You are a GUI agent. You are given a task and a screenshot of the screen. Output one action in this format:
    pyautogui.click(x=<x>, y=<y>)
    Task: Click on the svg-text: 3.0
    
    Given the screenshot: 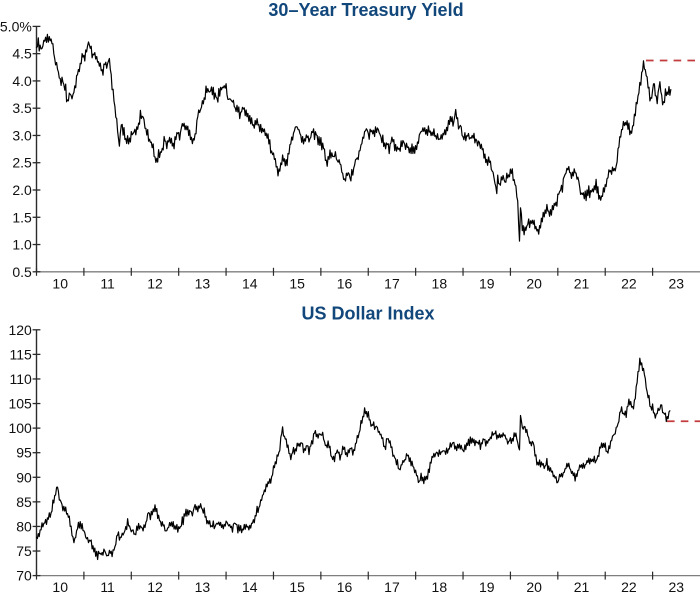 What is the action you would take?
    pyautogui.click(x=22, y=135)
    